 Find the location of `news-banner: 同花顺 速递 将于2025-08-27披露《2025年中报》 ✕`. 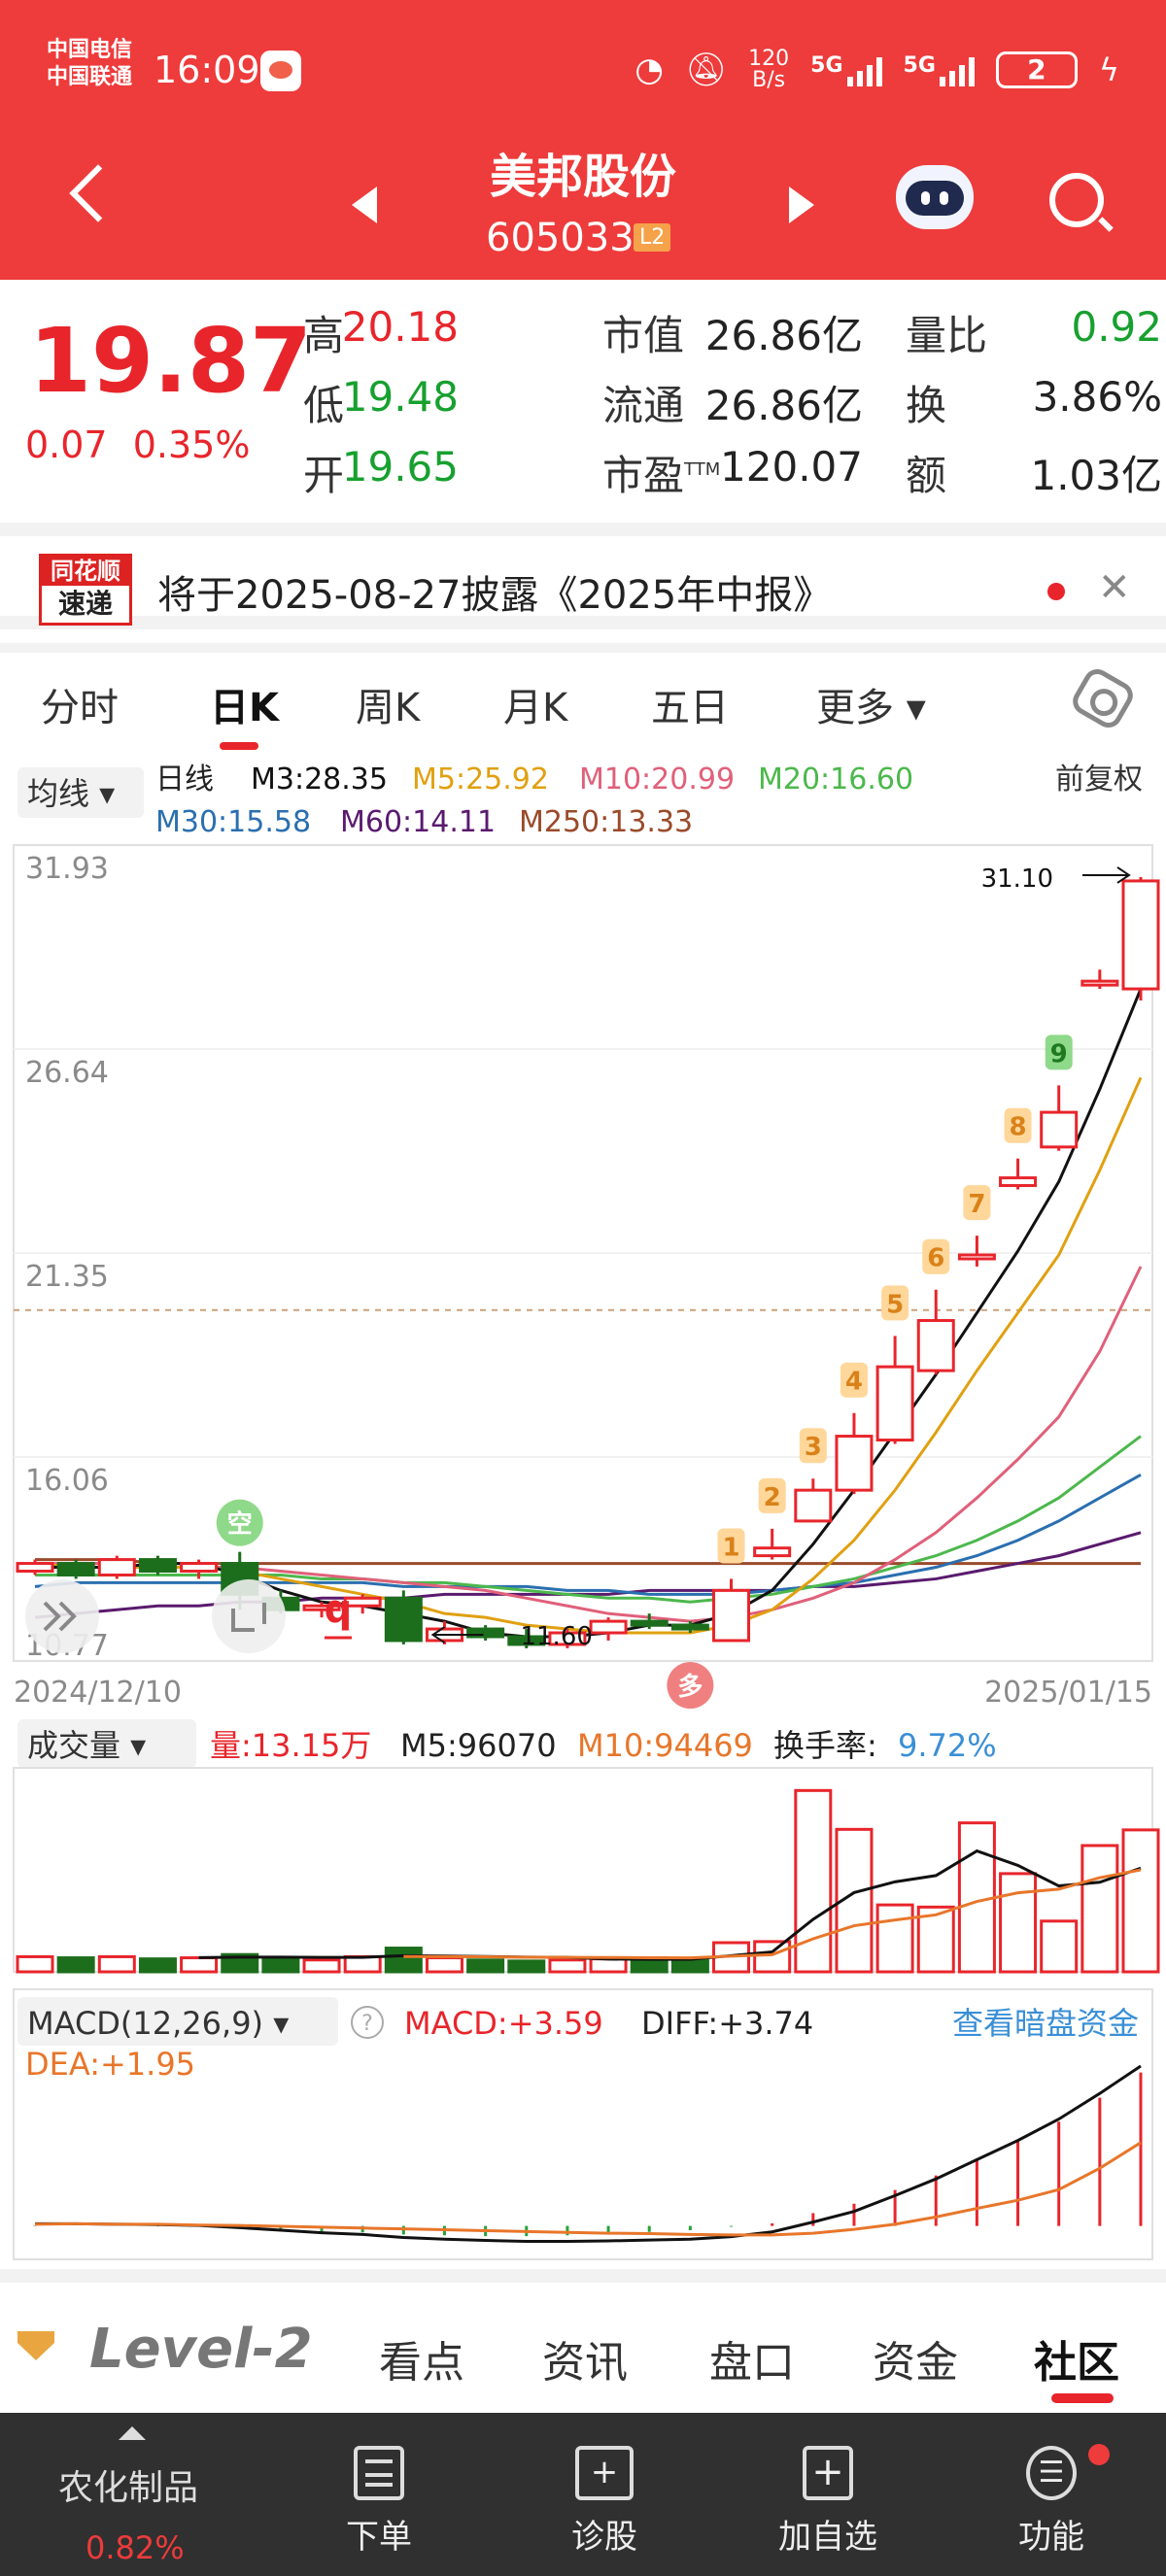

news-banner: 同花顺 速递 将于2025-08-27披露《2025年中报》 ✕ is located at coordinates (583, 576).